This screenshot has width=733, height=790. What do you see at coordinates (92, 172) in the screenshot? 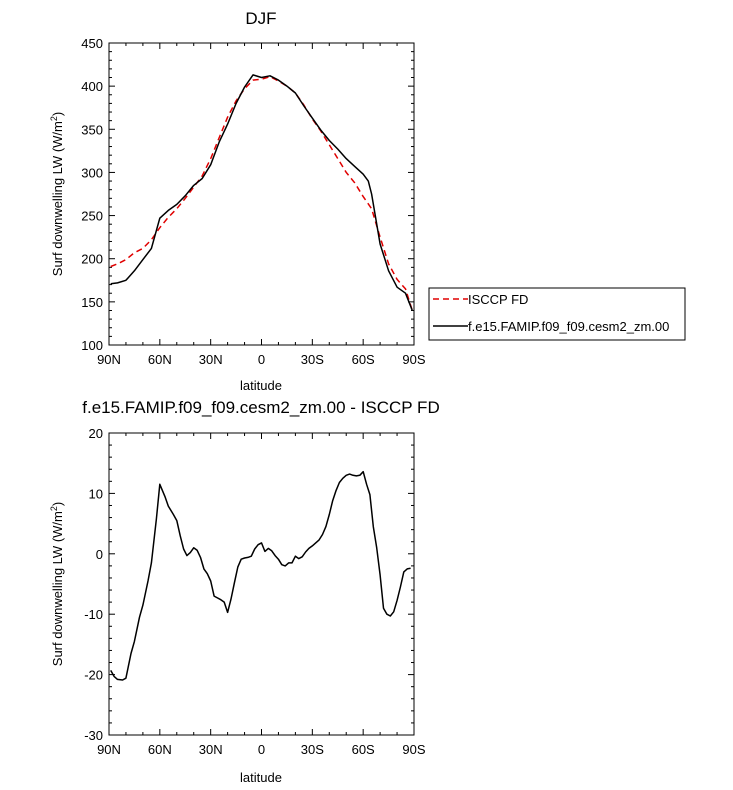
I see `y-tick-label: 300` at bounding box center [92, 172].